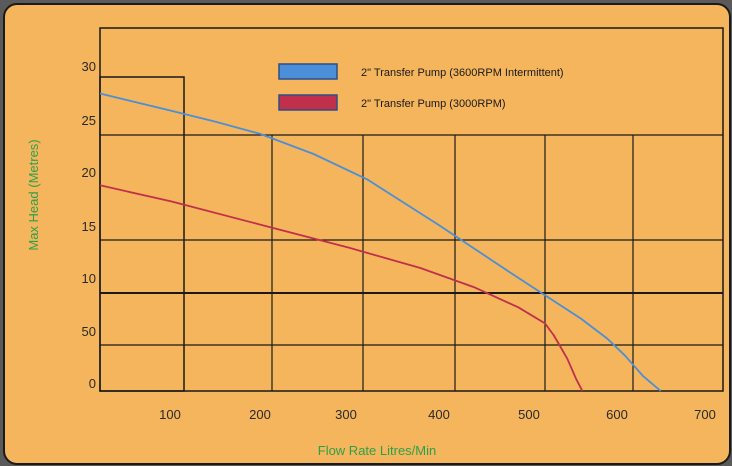 Image resolution: width=732 pixels, height=466 pixels. Describe the element at coordinates (142, 234) in the screenshot. I see `legend-box` at that location.